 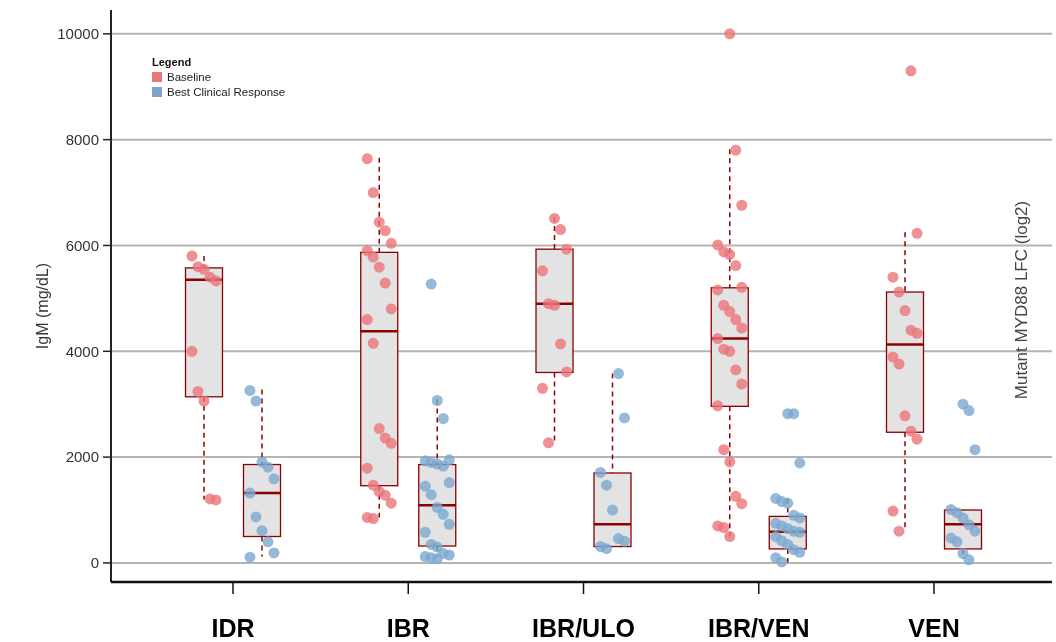 I want to click on y2-axis-title: Mutant MYD88 LFC (log2), so click(x=1021, y=300).